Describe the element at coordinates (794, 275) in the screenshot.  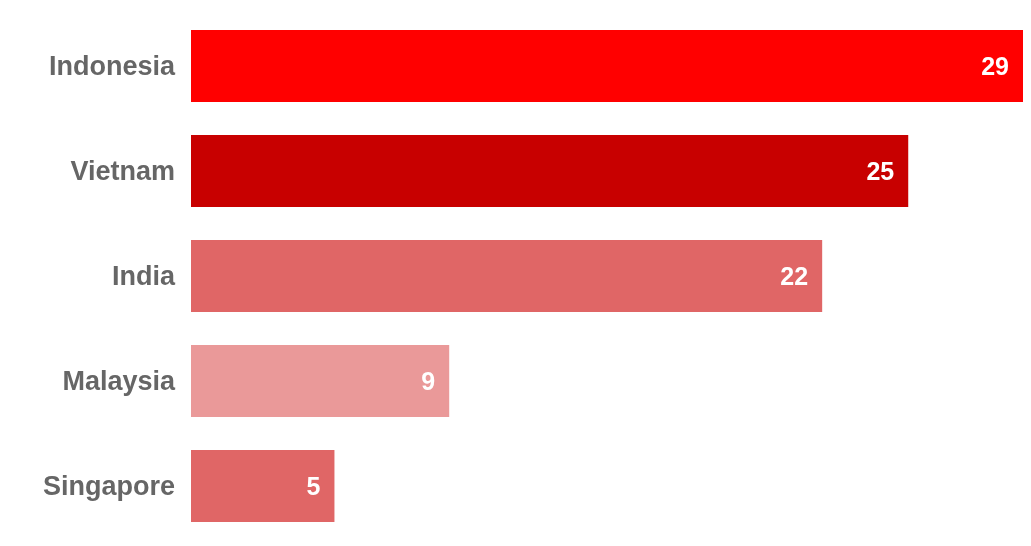
I see `data-label: 22` at that location.